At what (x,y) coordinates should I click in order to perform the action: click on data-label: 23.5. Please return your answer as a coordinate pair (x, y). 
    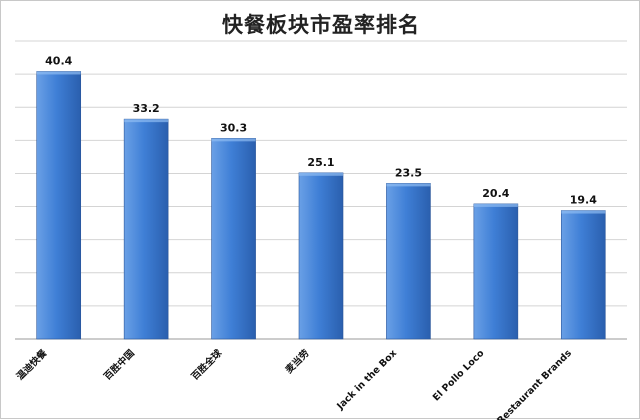
    Looking at the image, I should click on (408, 172).